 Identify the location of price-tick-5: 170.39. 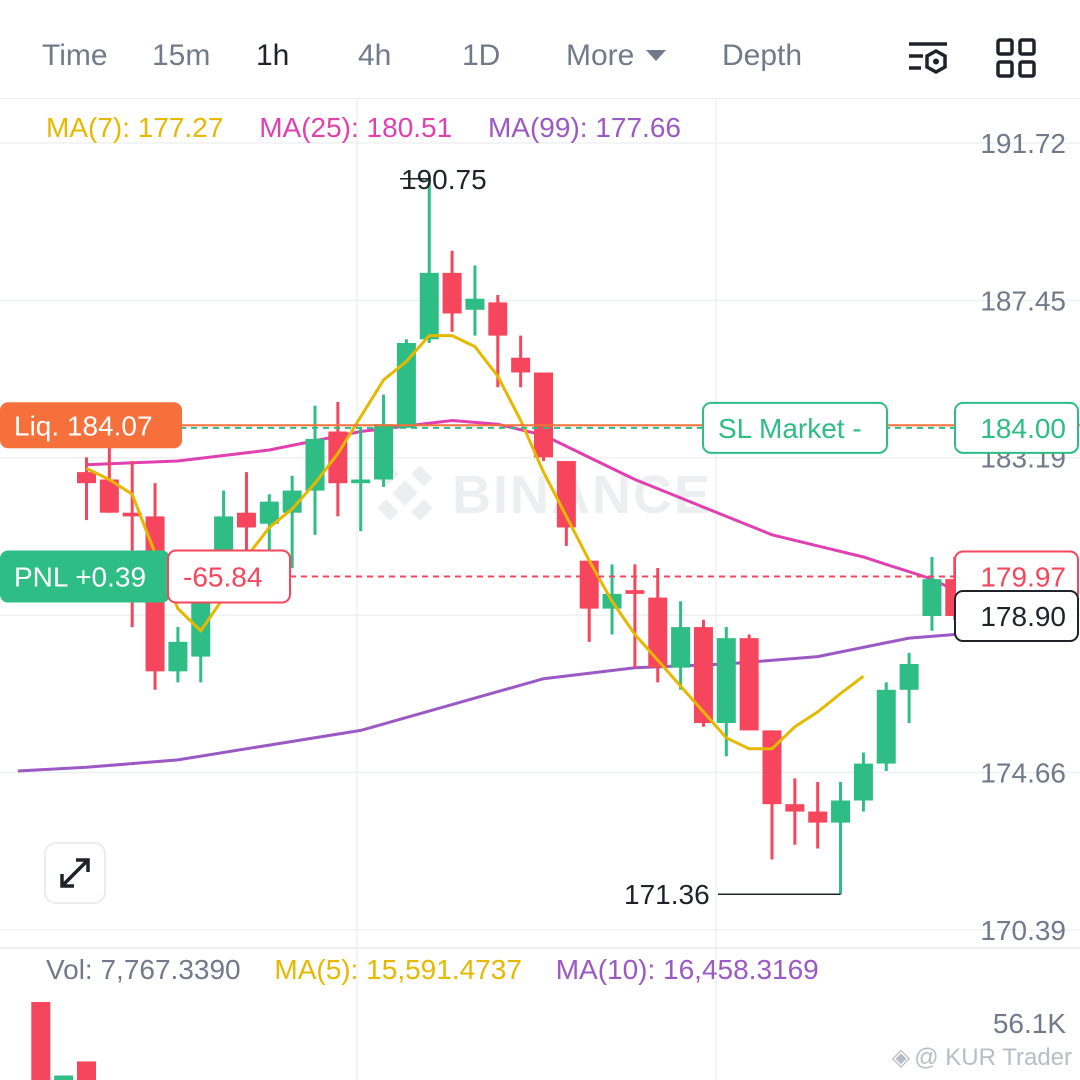
(1023, 930).